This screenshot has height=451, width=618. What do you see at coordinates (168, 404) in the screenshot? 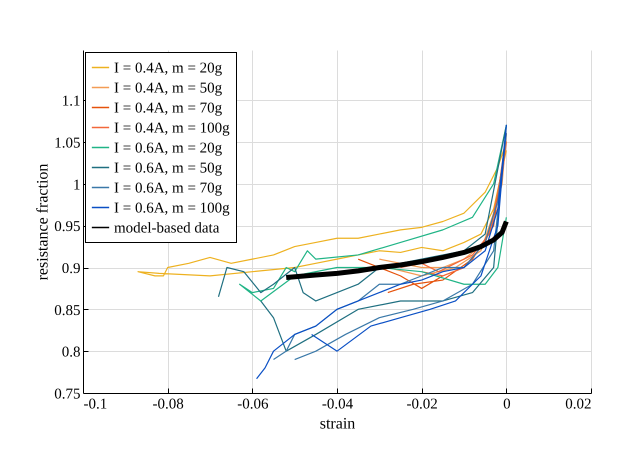
I see `x-tick-label: -0.08` at bounding box center [168, 404].